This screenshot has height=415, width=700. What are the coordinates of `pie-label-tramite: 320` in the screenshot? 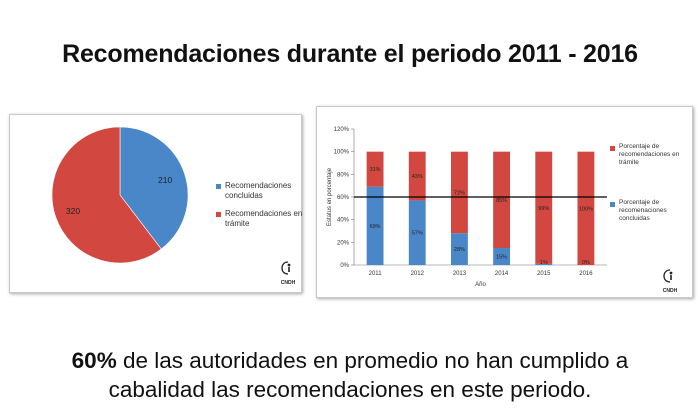 It's located at (73, 211).